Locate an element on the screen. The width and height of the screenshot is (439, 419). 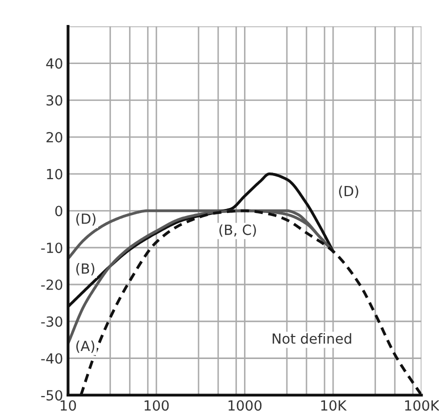
y-tick-label: 40 is located at coordinates (54, 63).